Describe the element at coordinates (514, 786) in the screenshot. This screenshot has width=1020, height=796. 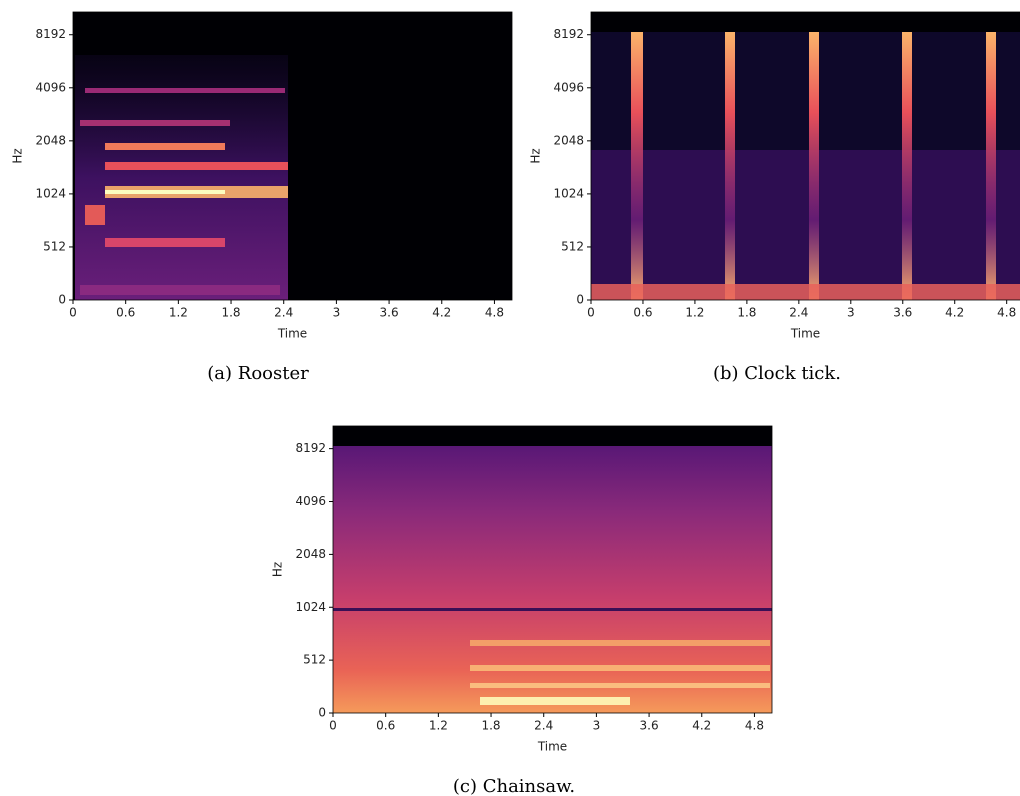
I see `caption: (c) Chainsaw.` at that location.